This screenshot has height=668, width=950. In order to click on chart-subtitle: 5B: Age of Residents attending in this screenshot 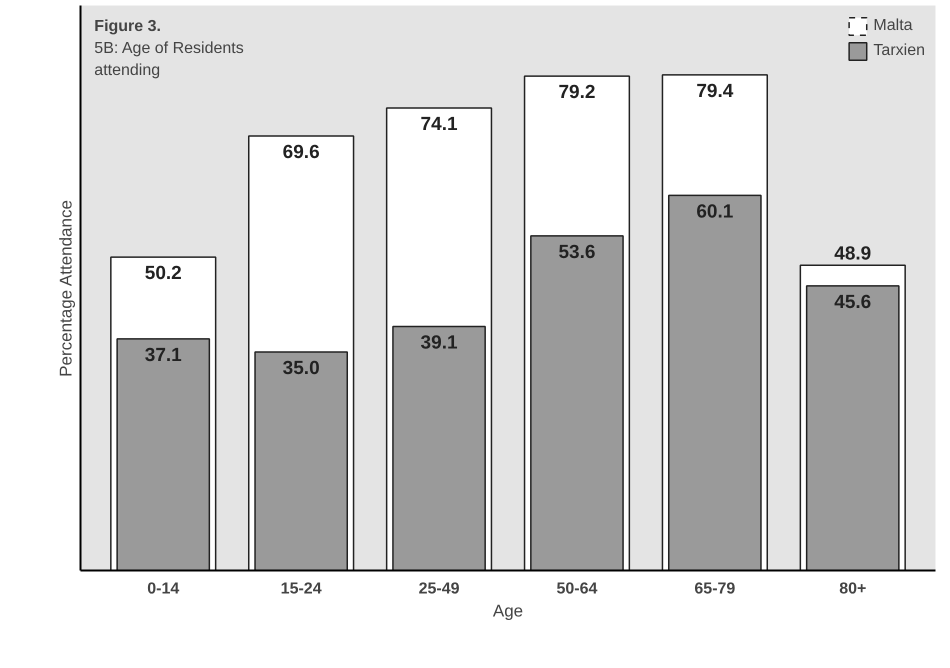, I will do `click(169, 60)`.